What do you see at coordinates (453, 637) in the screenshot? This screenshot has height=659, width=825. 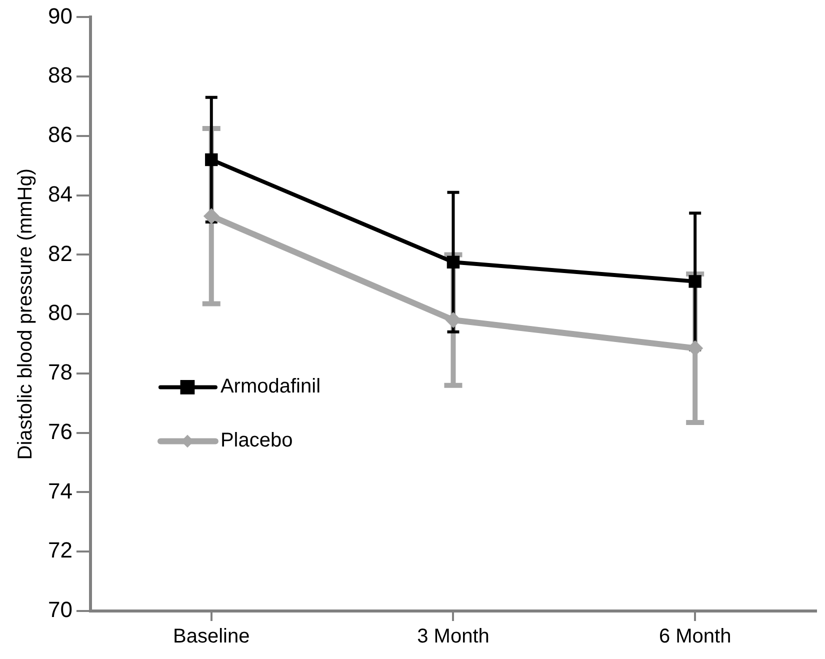 I see `x-tick-label: 3 Month` at bounding box center [453, 637].